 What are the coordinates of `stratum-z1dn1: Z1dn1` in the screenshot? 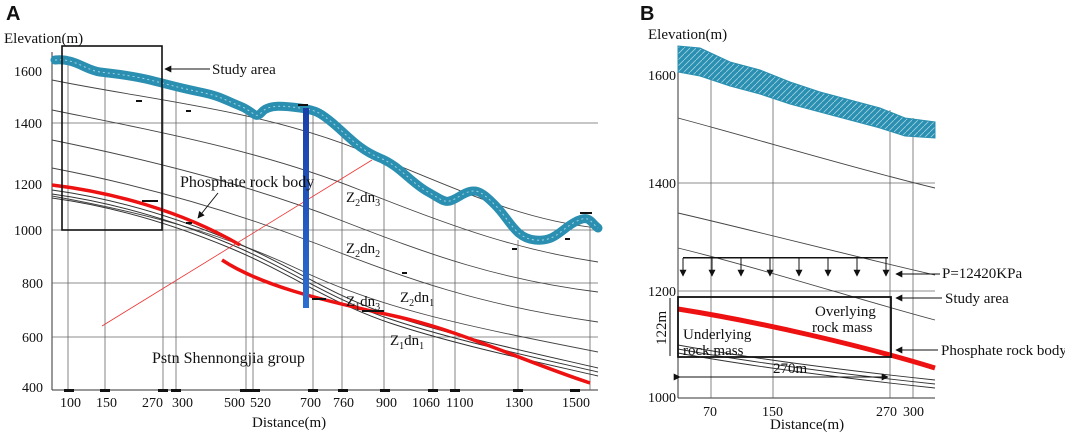 It's located at (407, 342).